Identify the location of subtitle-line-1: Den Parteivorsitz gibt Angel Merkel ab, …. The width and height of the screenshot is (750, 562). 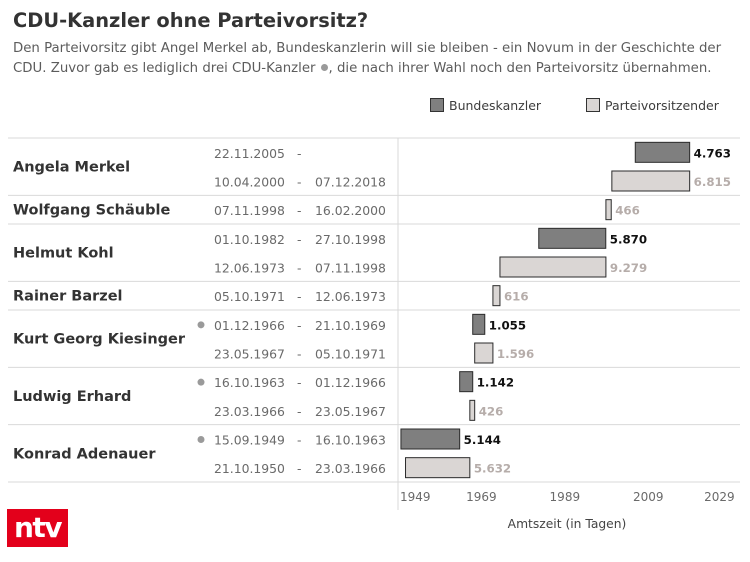
(367, 48).